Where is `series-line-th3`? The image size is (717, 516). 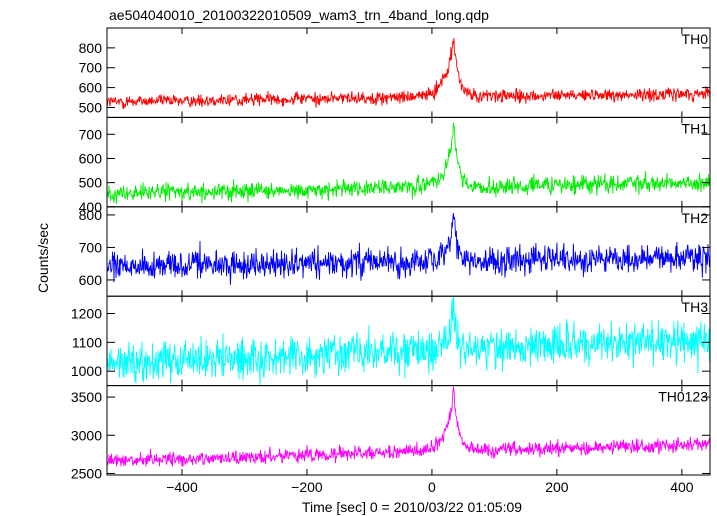 series-line-th3 is located at coordinates (408, 341).